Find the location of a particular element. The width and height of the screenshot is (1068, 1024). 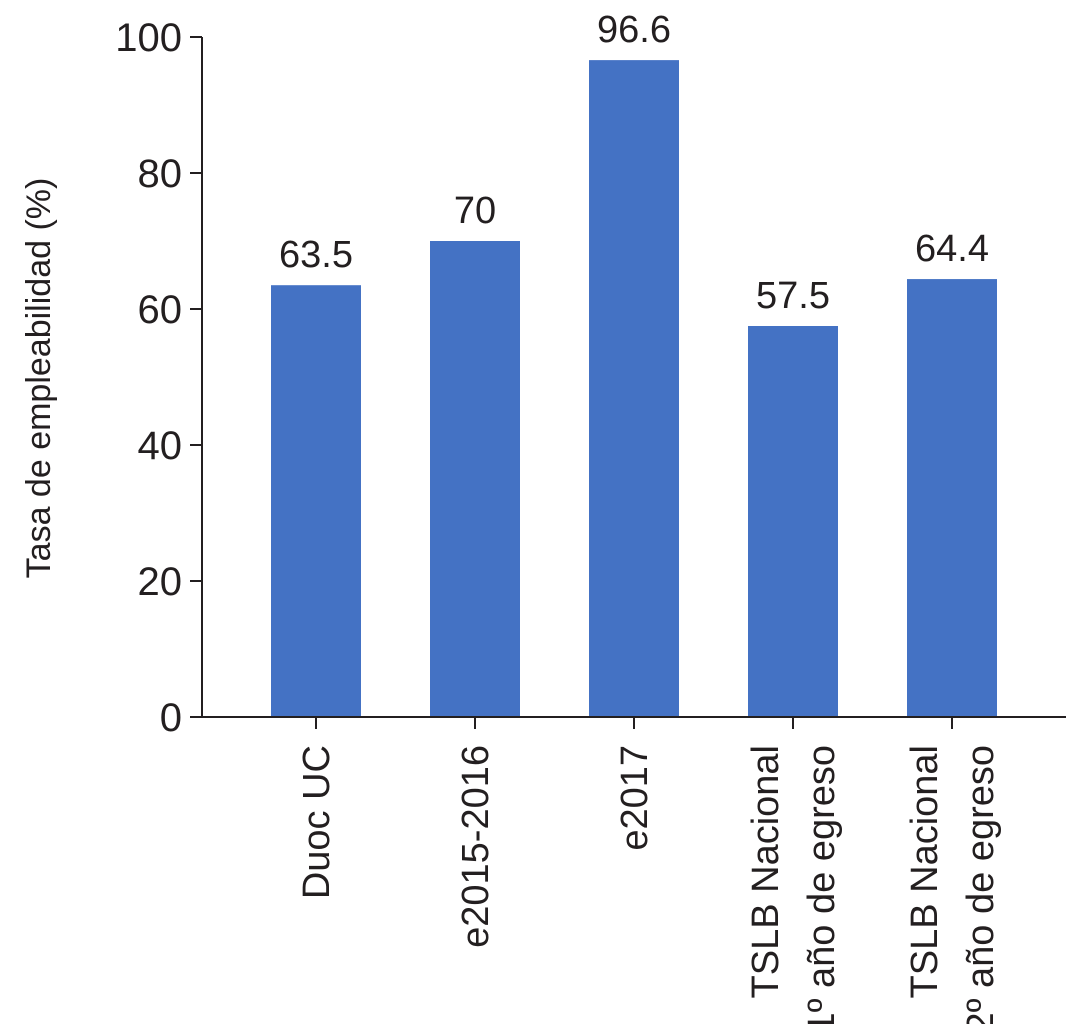

bar-value-label: 96.6 is located at coordinates (634, 30).